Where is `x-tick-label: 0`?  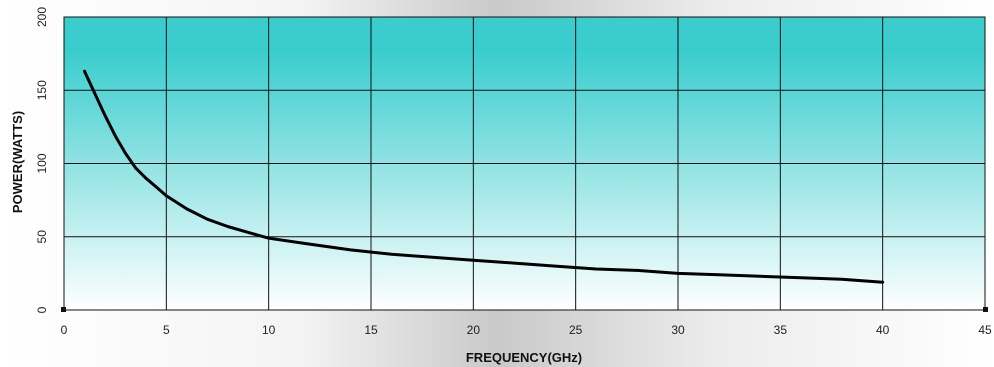
x-tick-label: 0 is located at coordinates (64, 330).